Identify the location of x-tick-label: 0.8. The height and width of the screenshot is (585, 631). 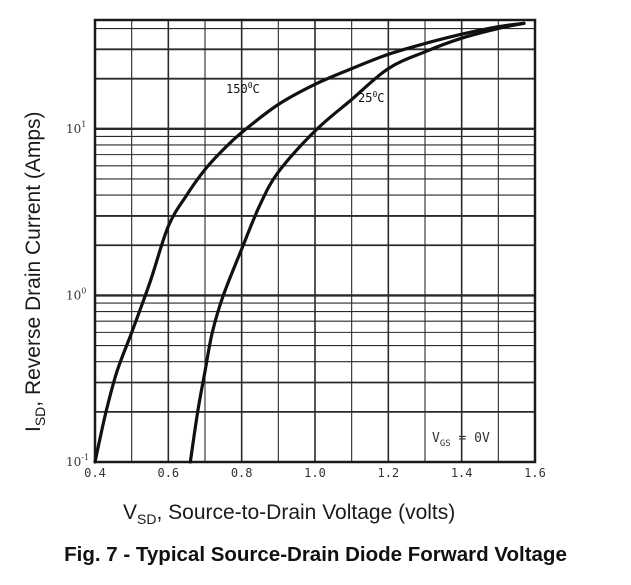
(242, 473).